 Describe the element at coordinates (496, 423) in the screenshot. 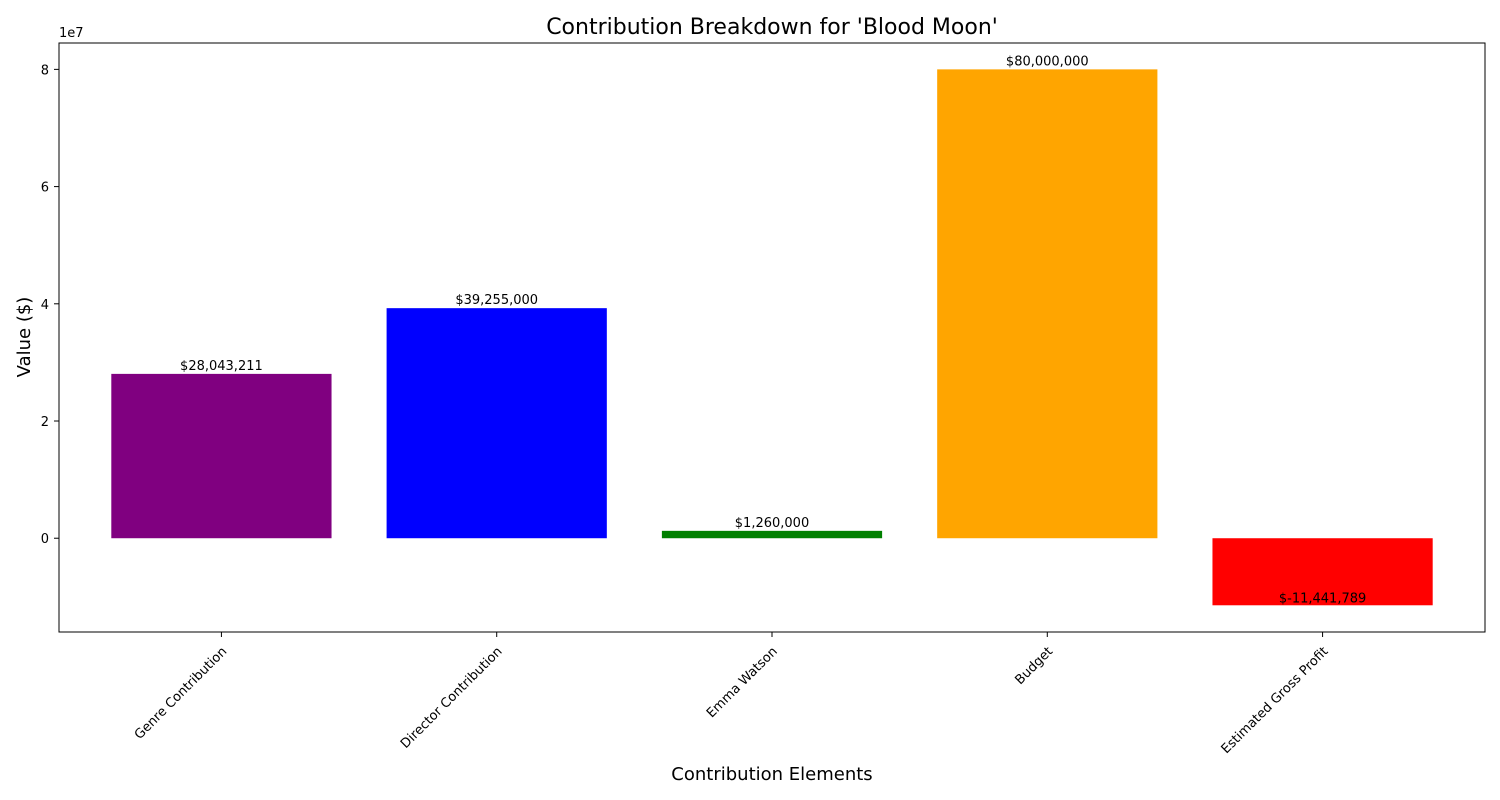

I see `bar-director-contribution` at that location.